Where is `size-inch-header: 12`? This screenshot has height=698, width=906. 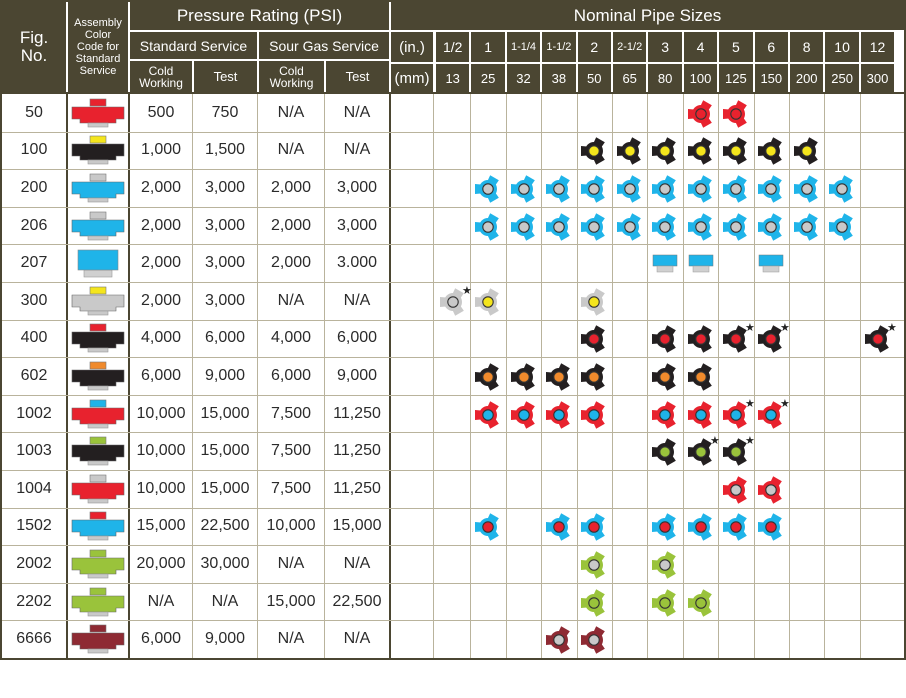 size-inch-header: 12 is located at coordinates (877, 47).